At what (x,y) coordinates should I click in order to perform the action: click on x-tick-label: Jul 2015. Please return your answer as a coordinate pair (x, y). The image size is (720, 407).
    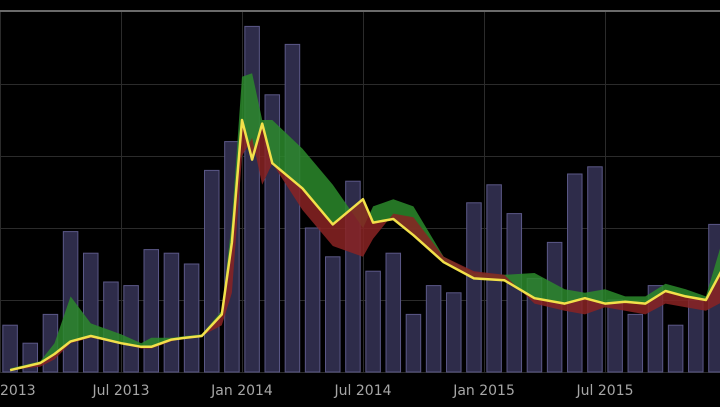
    Looking at the image, I should click on (605, 391).